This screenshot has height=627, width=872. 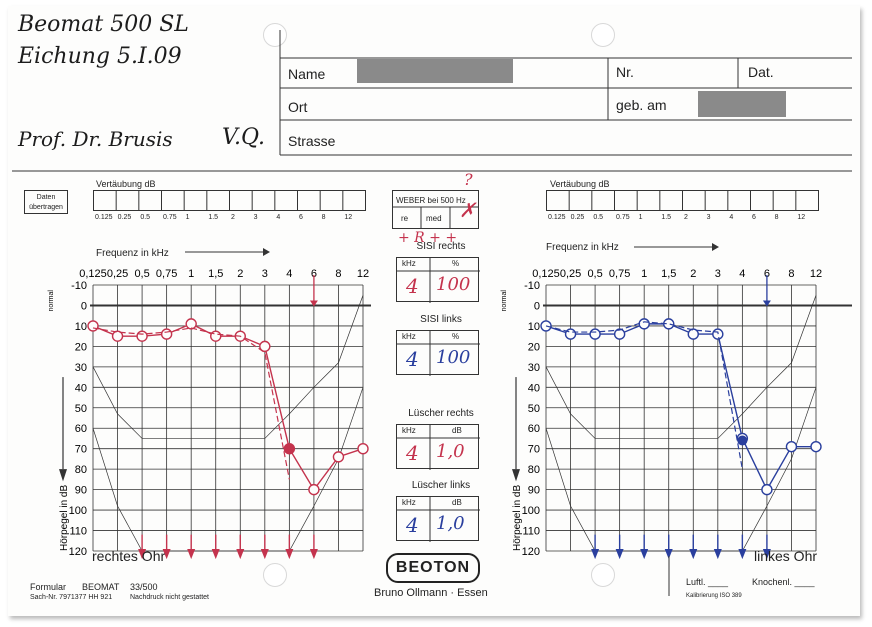 What do you see at coordinates (95, 139) in the screenshot?
I see `doctor-handwriting: Prof. Dr. Brusis` at bounding box center [95, 139].